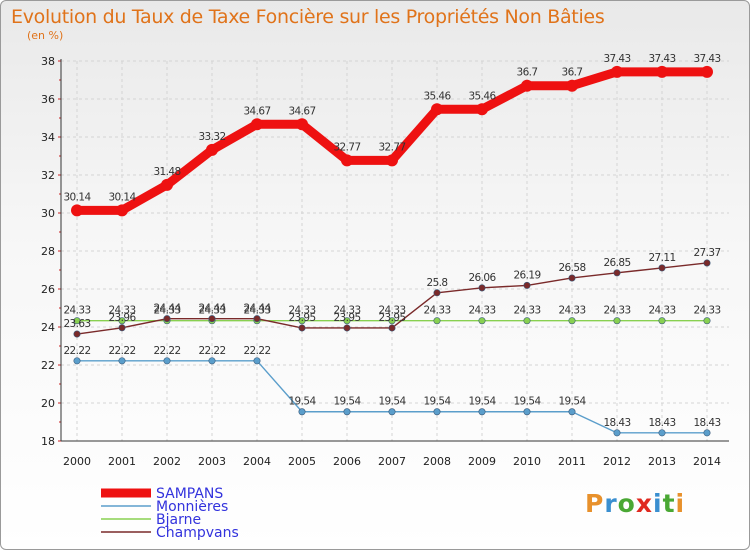 The height and width of the screenshot is (550, 750). Describe the element at coordinates (48, 365) in the screenshot. I see `y-tick-label: 22` at that location.